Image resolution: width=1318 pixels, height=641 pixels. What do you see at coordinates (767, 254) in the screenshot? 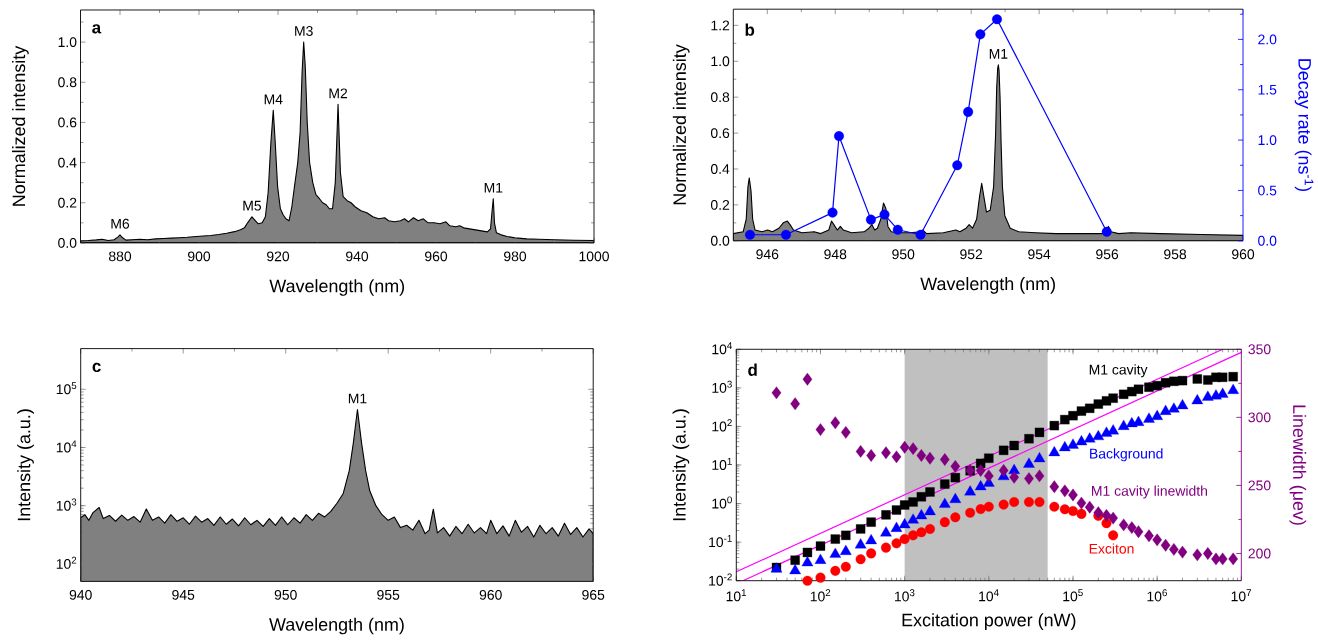
I see `x-tick-label: 946` at bounding box center [767, 254].